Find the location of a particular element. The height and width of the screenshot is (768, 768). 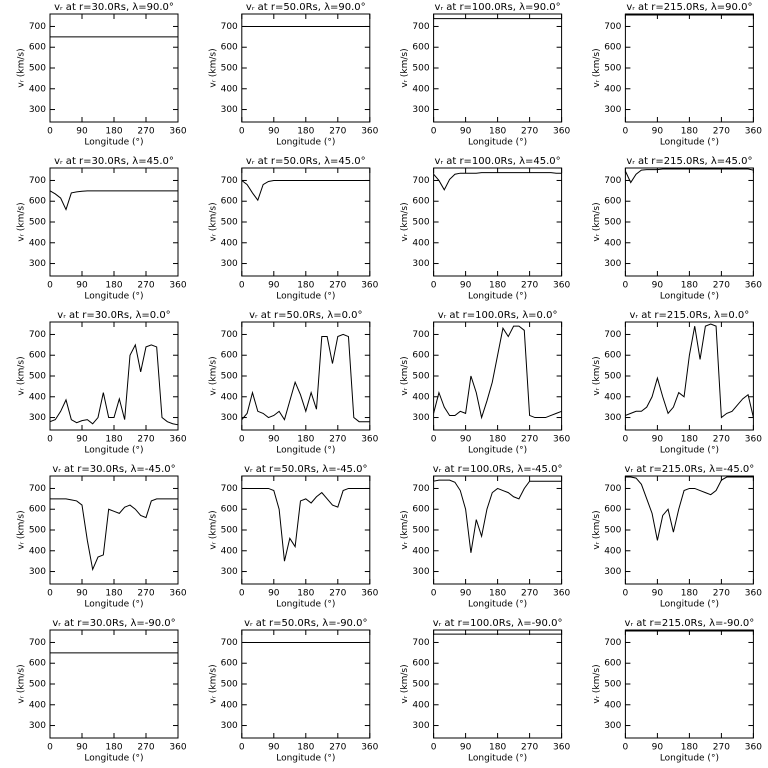

chart-title: vᵣ at r=215.0Rs, λ=45.0° is located at coordinates (689, 161).